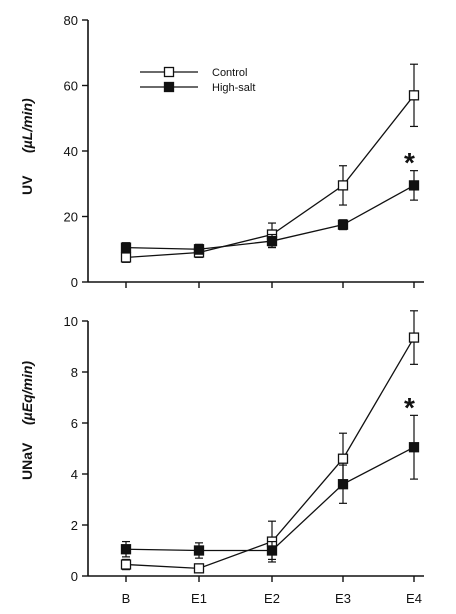  Describe the element at coordinates (27, 393) in the screenshot. I see `bottom-ylabel-unit: (µEq/min)` at that location.